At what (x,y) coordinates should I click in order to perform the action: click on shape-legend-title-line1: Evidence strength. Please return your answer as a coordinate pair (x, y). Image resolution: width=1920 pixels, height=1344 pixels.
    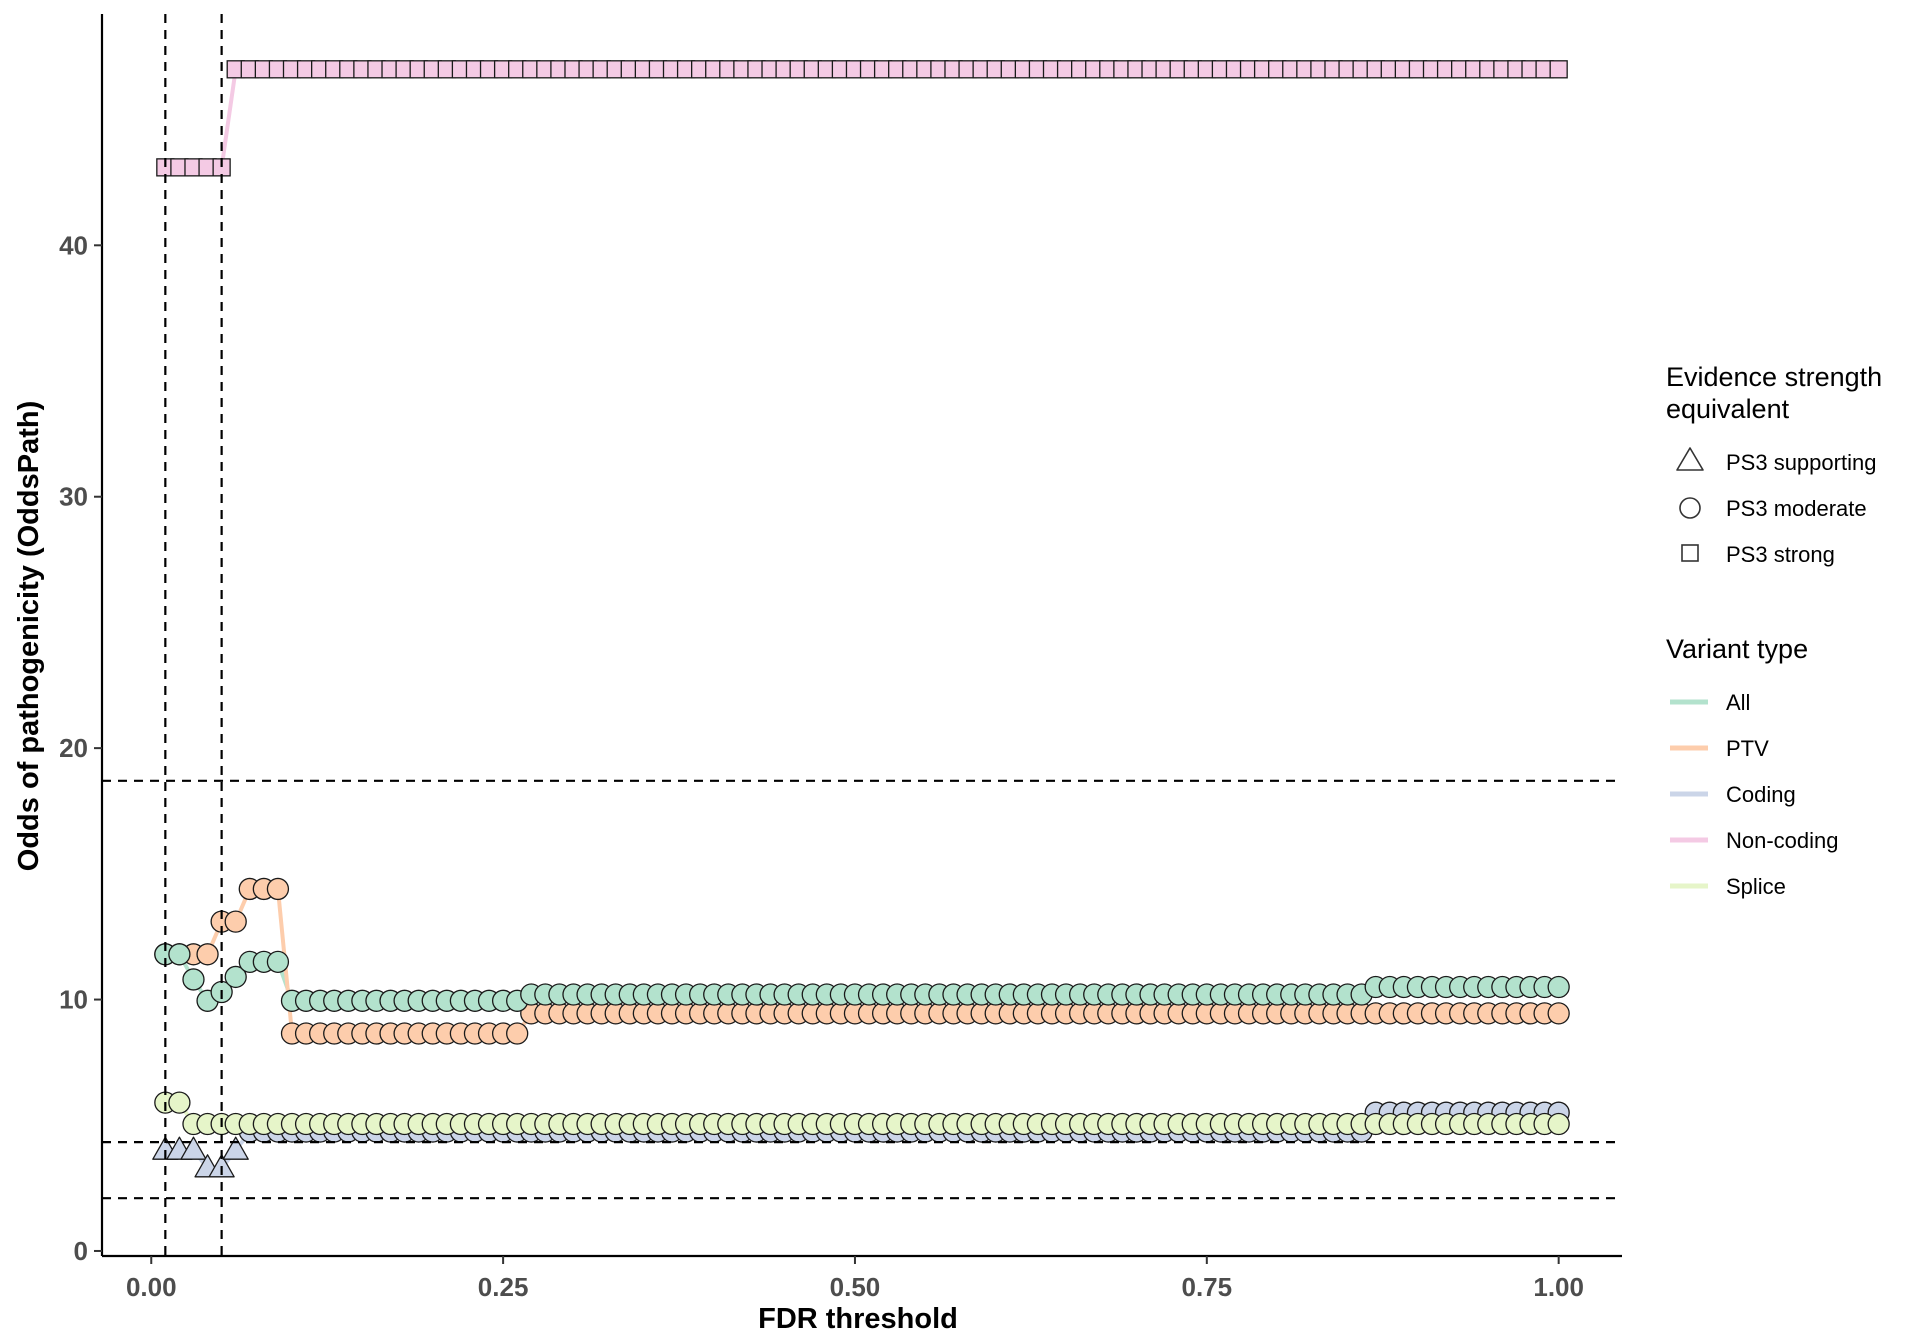
    Looking at the image, I should click on (1774, 377).